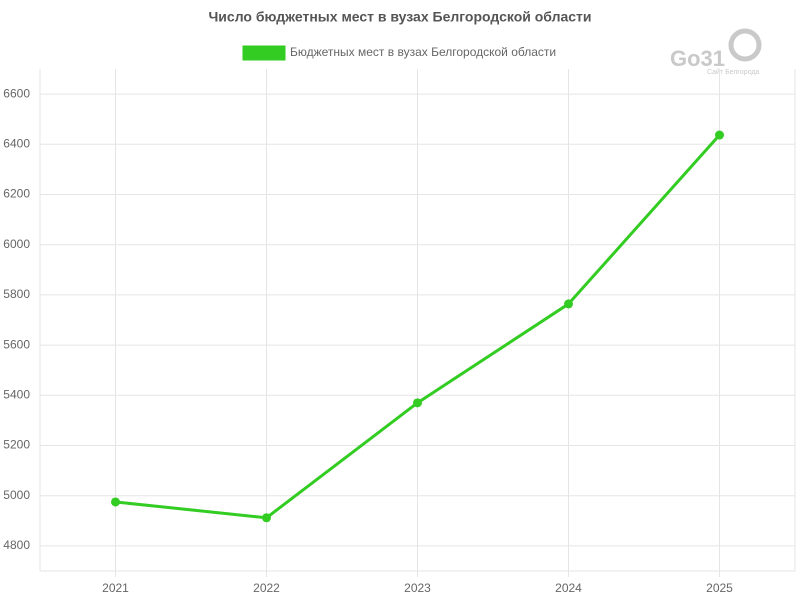 The width and height of the screenshot is (800, 600). I want to click on watermark: Go31 Сайт Белгорода, so click(716, 52).